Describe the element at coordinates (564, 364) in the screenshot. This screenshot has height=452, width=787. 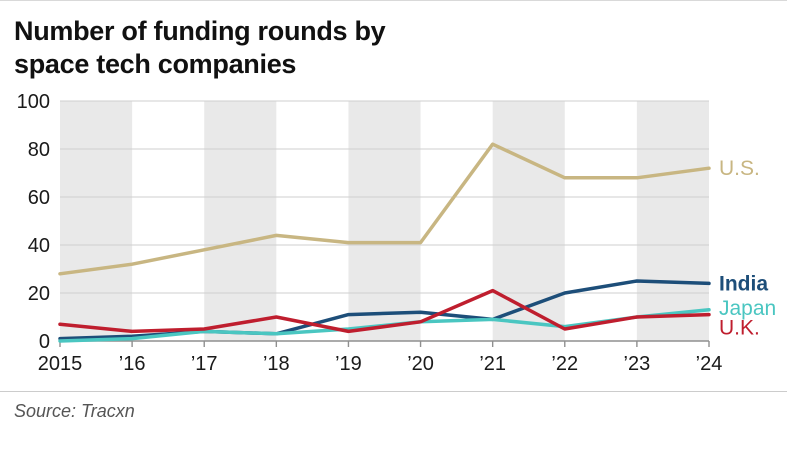
I see `x-tick-label: ’22` at that location.